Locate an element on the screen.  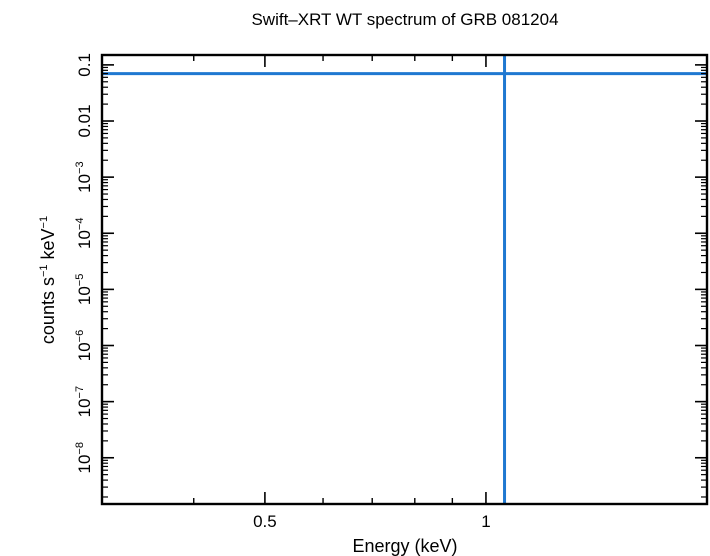
x-tick-label-0: 0.5 is located at coordinates (265, 521).